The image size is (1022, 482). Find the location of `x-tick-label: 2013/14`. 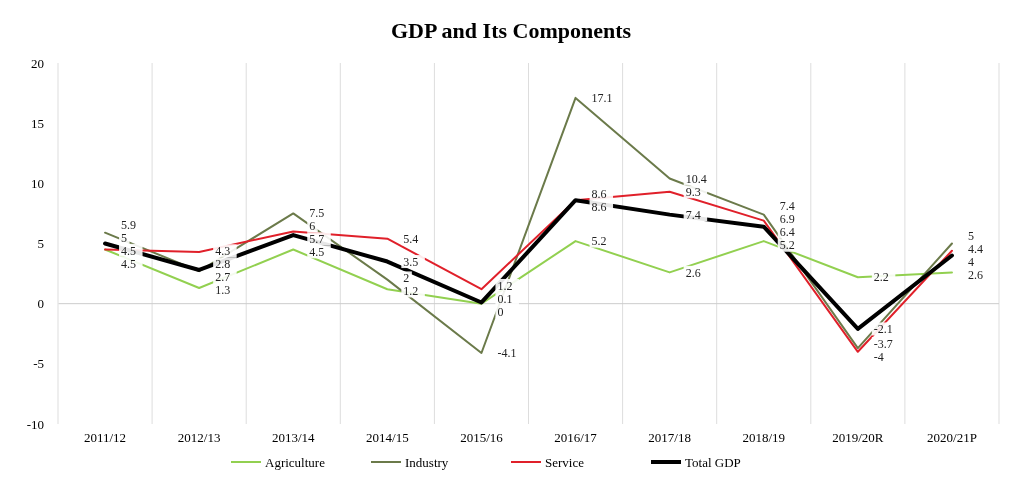

x-tick-label: 2013/14 is located at coordinates (293, 437).